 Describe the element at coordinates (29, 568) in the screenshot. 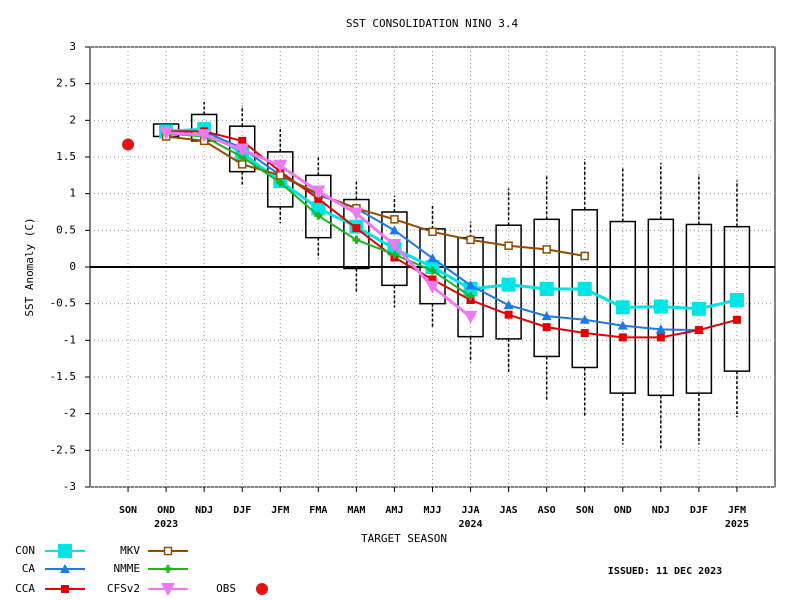

I see `legend-label: CA` at that location.